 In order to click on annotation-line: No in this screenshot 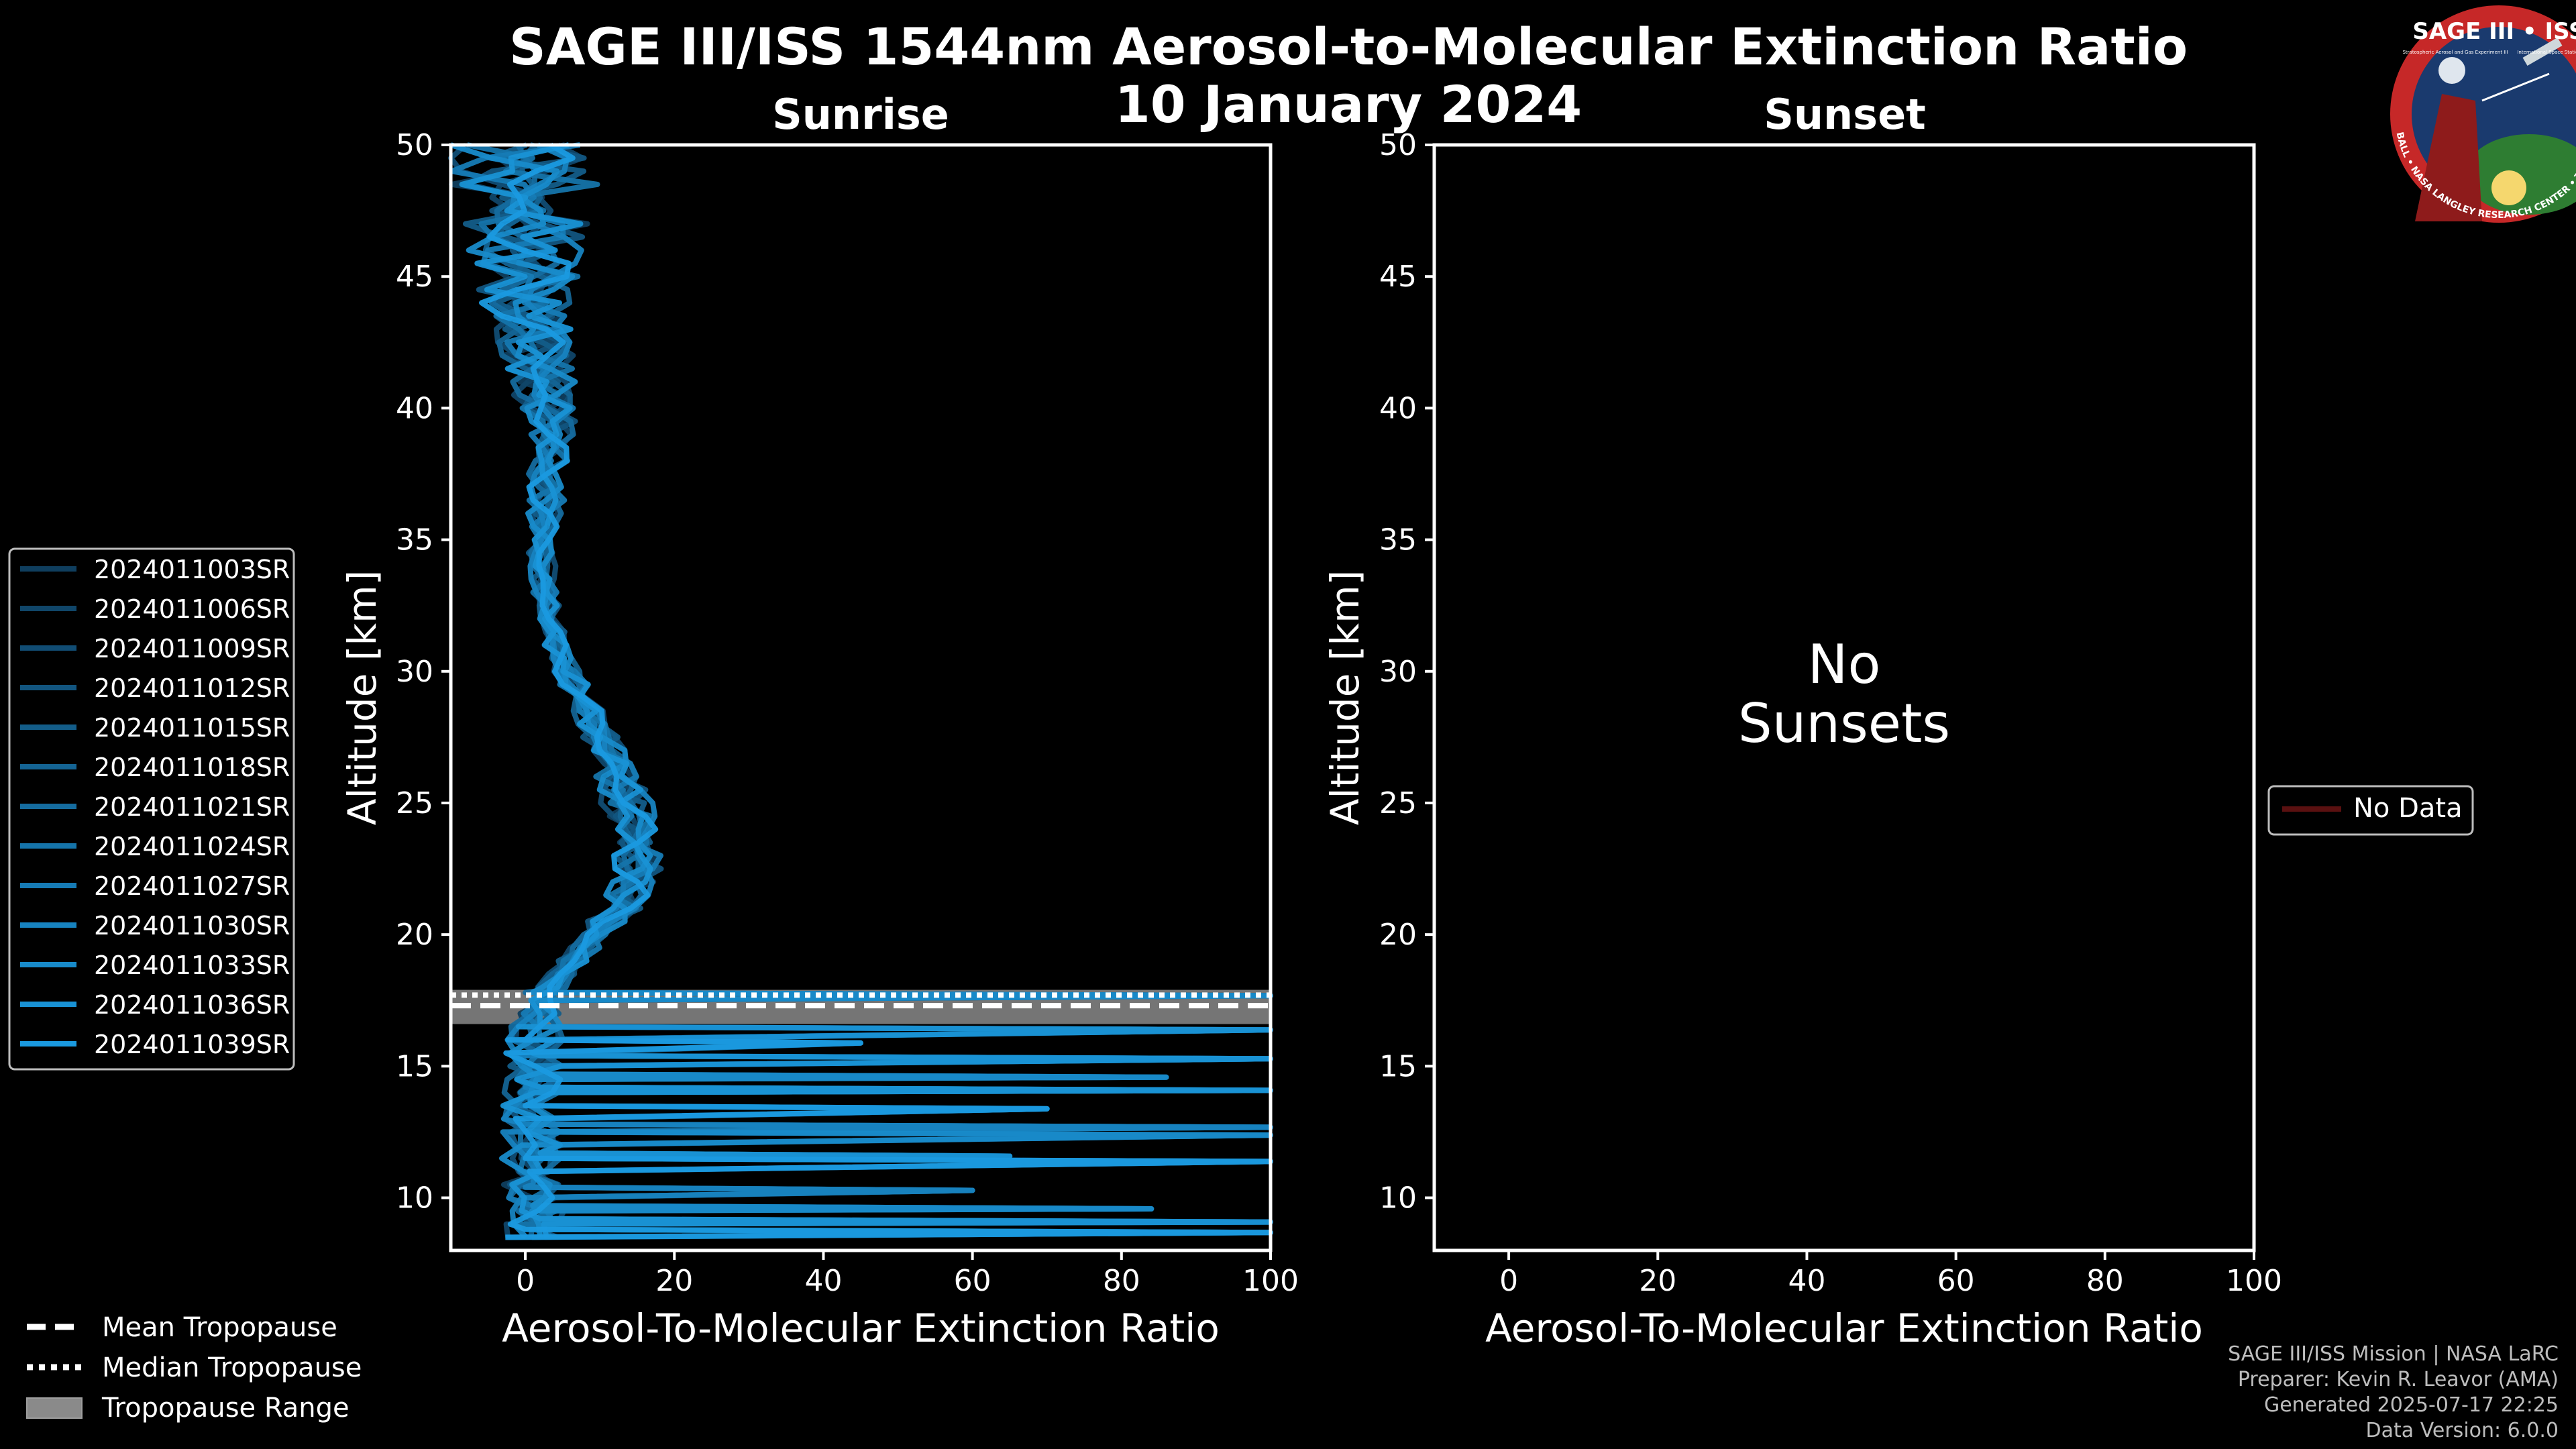, I will do `click(1844, 664)`.